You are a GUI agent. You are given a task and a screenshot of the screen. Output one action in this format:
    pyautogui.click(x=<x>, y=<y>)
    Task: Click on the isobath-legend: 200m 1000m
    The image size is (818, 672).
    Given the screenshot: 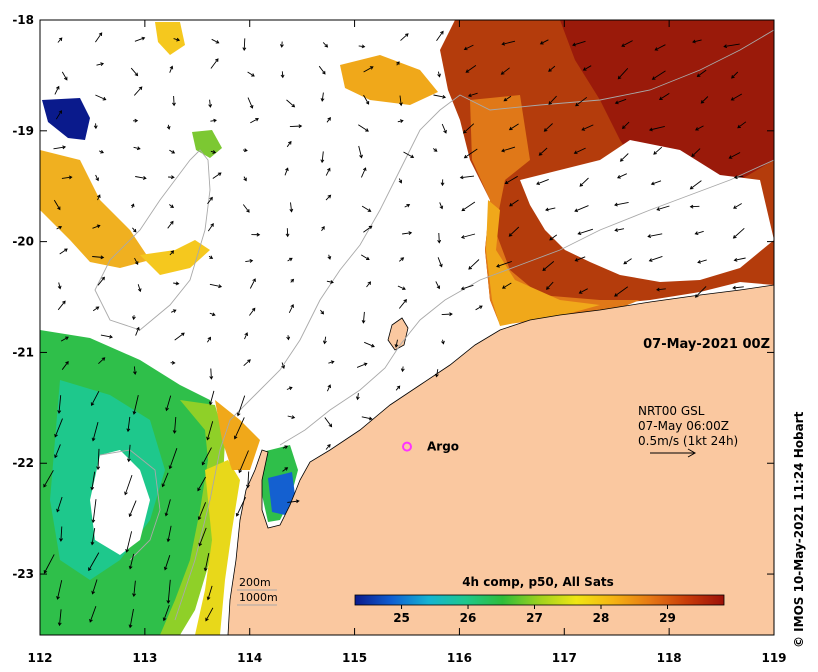 What is the action you would take?
    pyautogui.click(x=257, y=591)
    